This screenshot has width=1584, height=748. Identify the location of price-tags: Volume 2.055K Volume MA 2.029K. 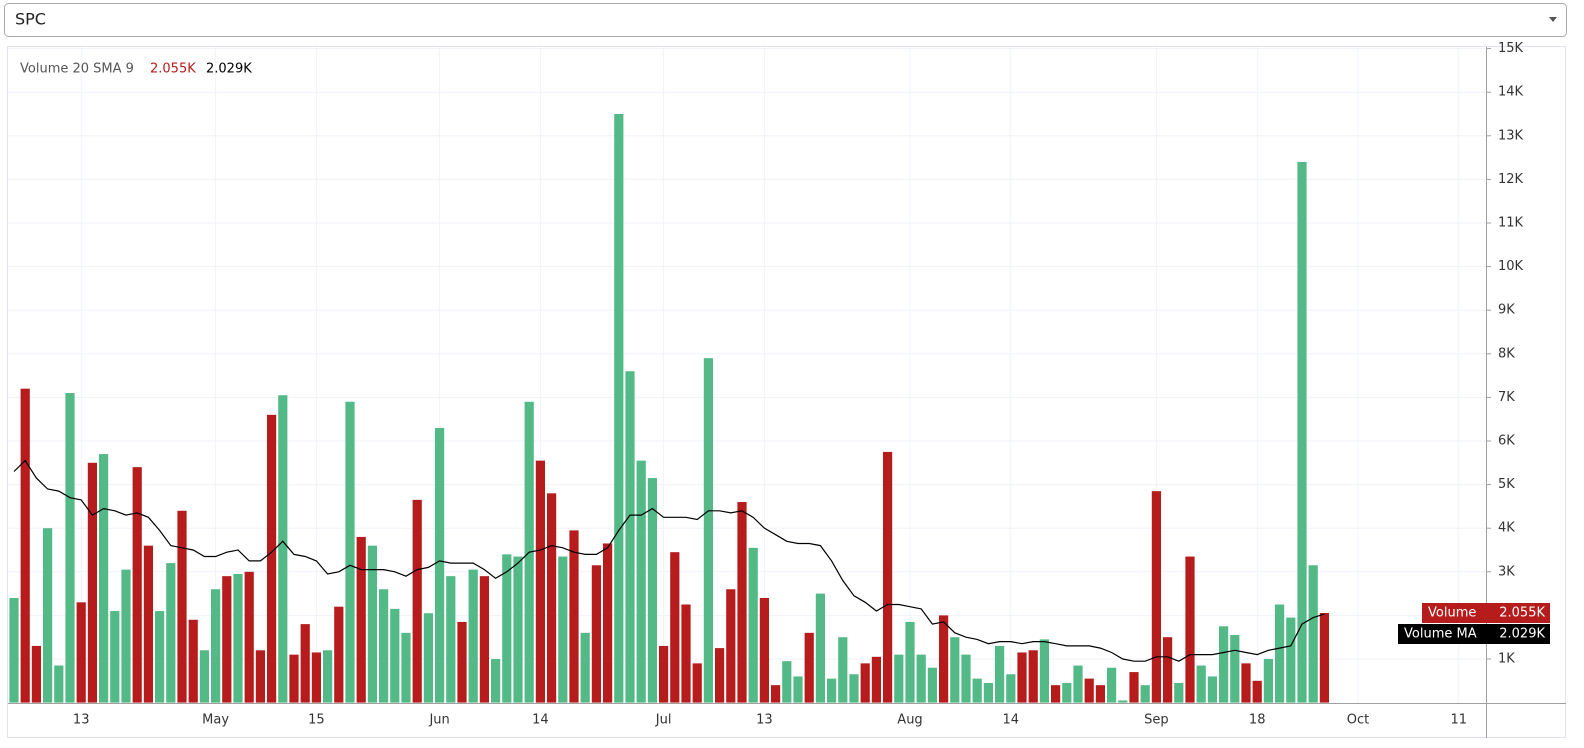
(1474, 624).